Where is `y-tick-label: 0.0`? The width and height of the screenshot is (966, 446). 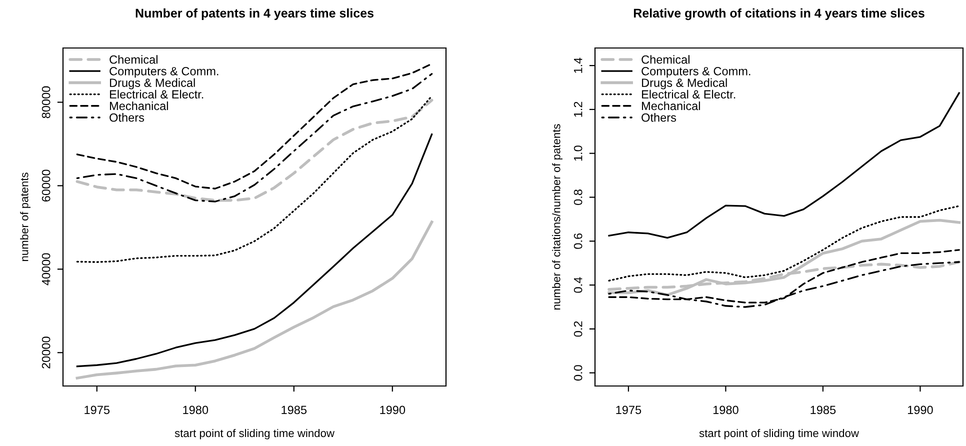 y-tick-label: 0.0 is located at coordinates (578, 373).